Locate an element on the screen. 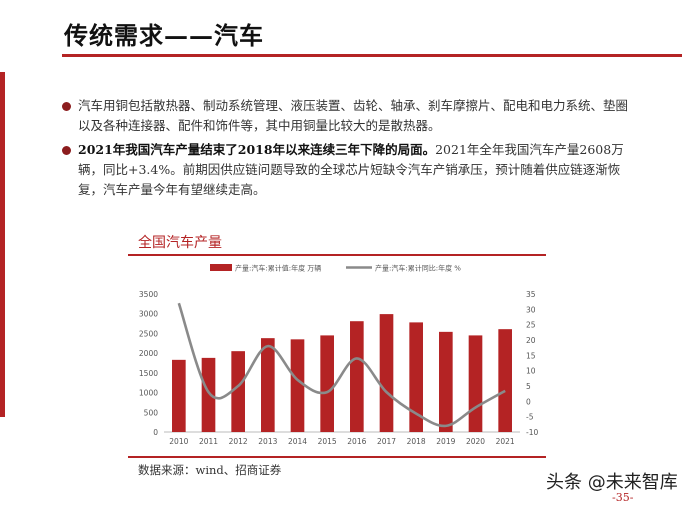  x-tick-label: 2016 is located at coordinates (356, 441).